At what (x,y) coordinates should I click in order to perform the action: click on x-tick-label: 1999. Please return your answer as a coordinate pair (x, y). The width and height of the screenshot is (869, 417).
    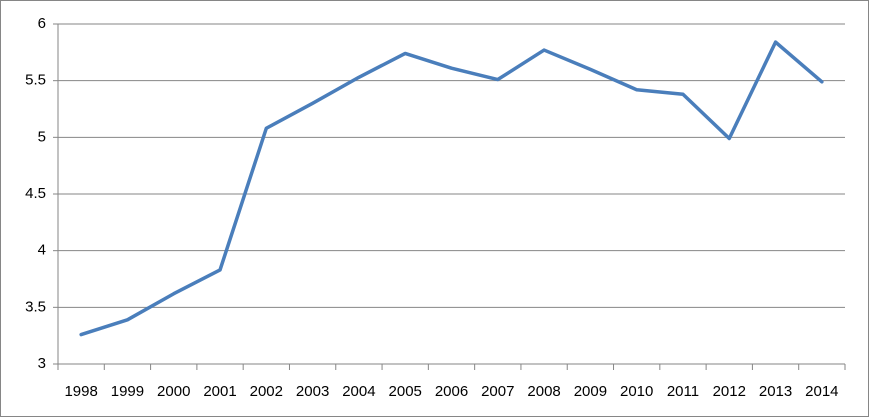
    Looking at the image, I should click on (127, 391).